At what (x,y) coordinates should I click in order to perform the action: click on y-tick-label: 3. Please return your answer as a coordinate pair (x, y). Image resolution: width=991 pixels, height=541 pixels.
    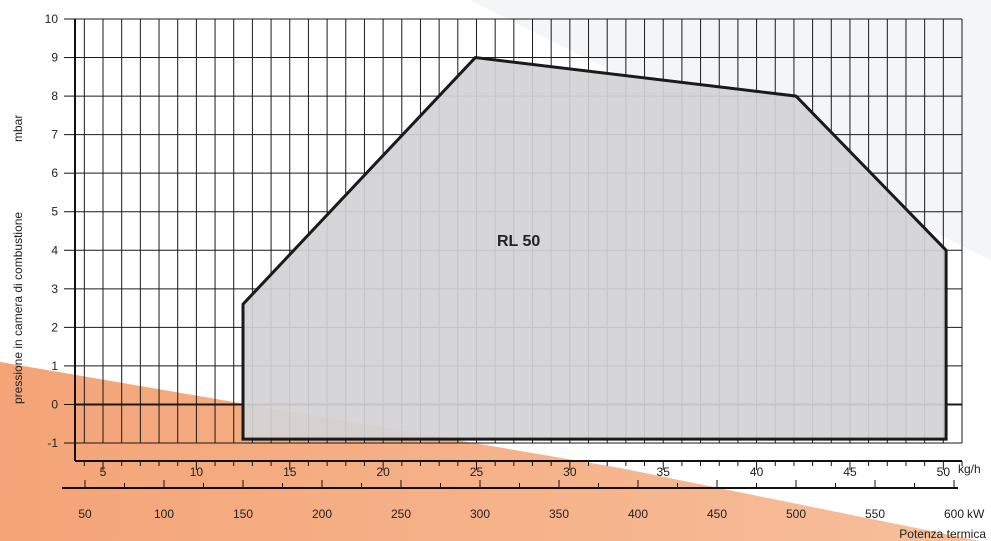
    Looking at the image, I should click on (54, 289).